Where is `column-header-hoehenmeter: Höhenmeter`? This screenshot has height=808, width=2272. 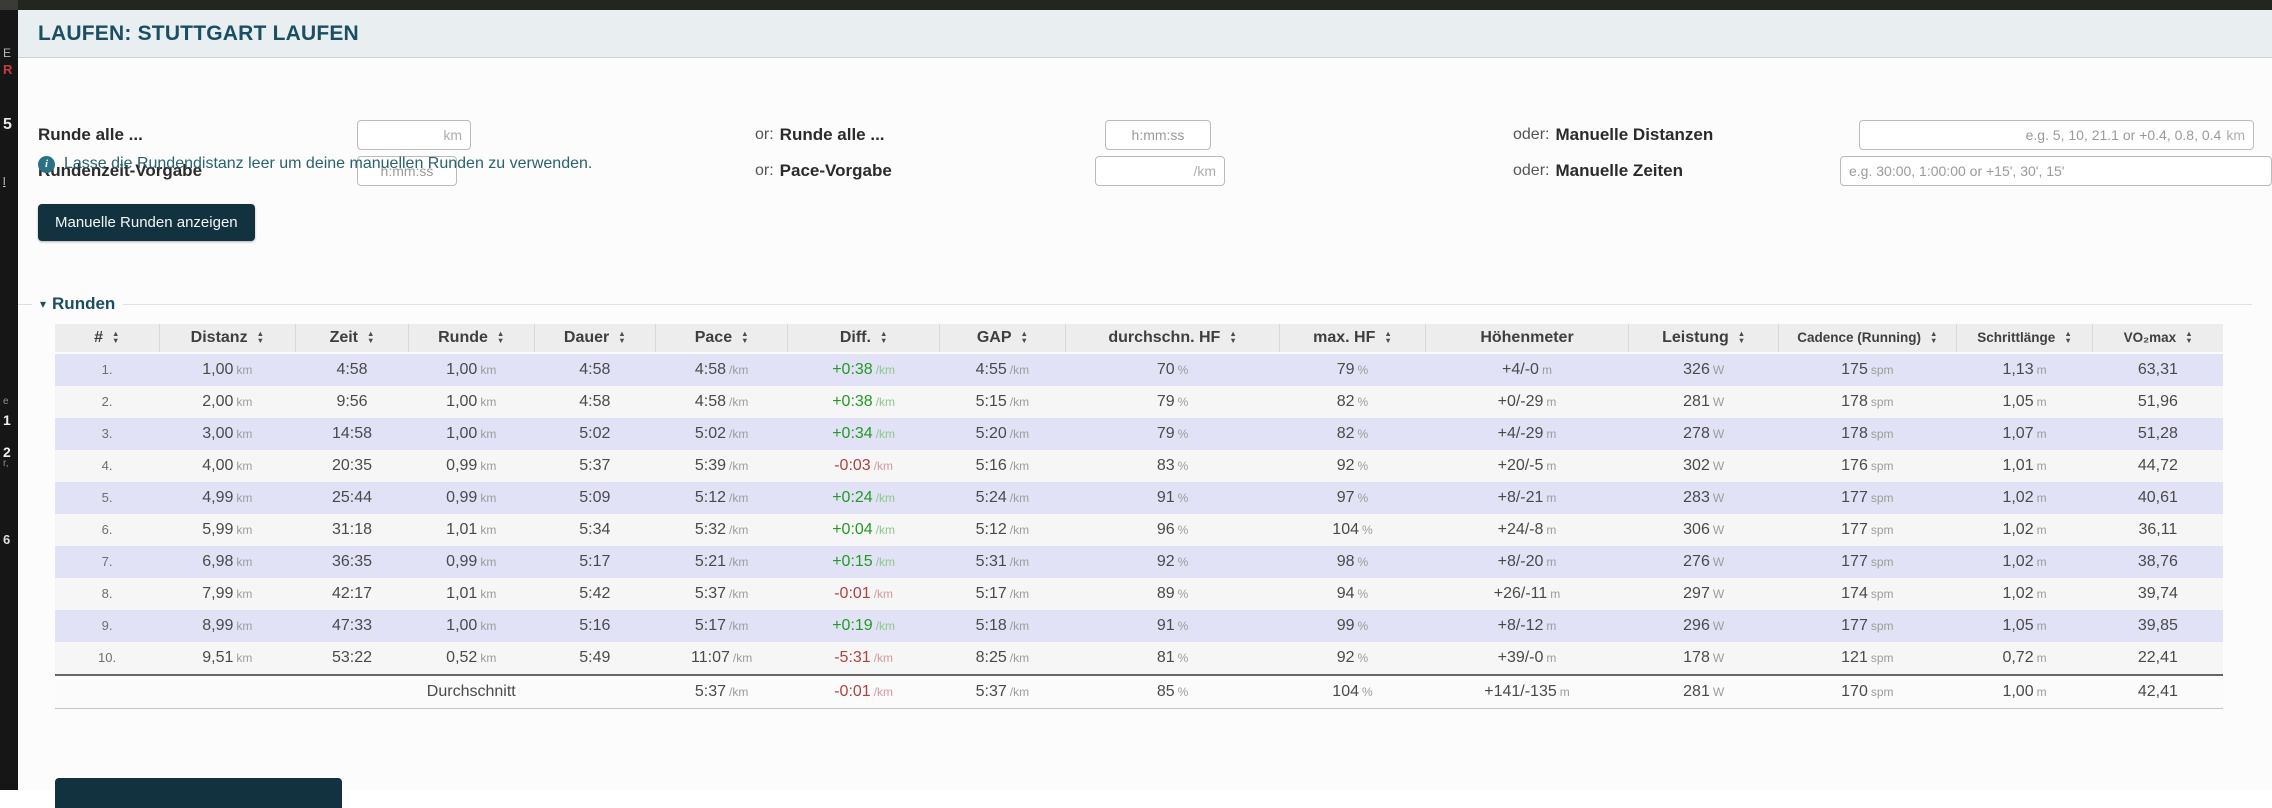
column-header-hoehenmeter: Höhenmeter is located at coordinates (1527, 339).